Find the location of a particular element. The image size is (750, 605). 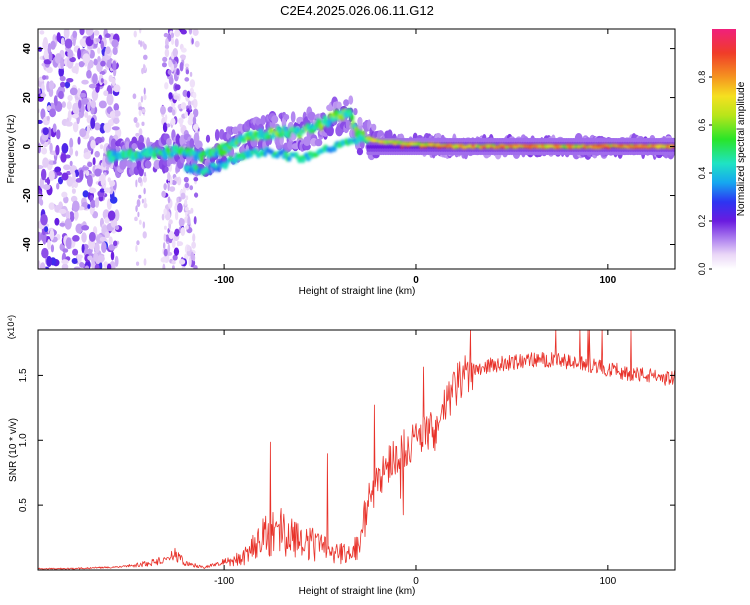

heatmap-y-tick-label: 40 is located at coordinates (27, 49).